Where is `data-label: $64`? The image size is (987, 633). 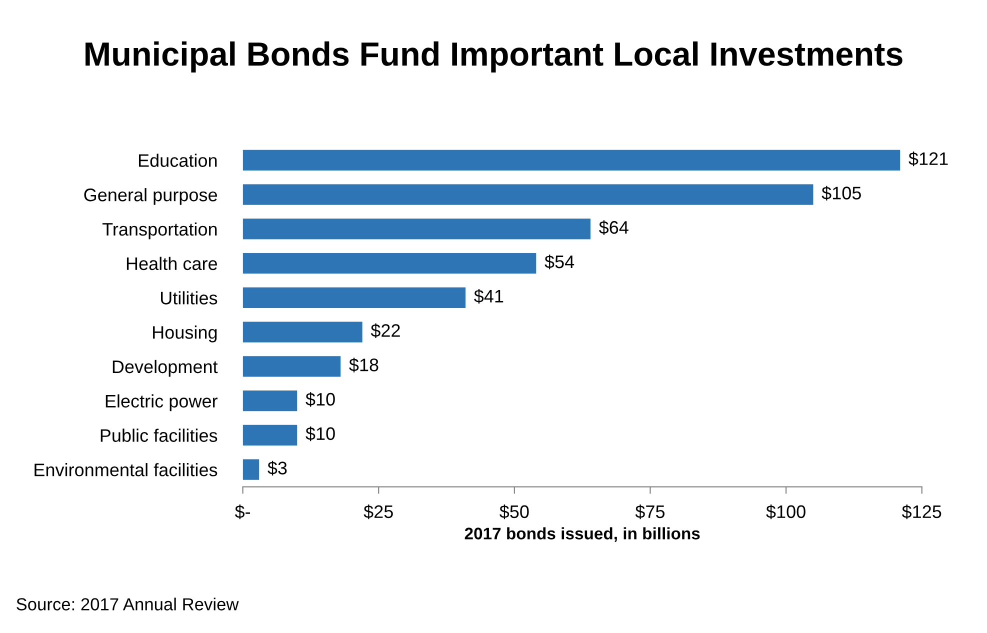
data-label: $64 is located at coordinates (613, 227).